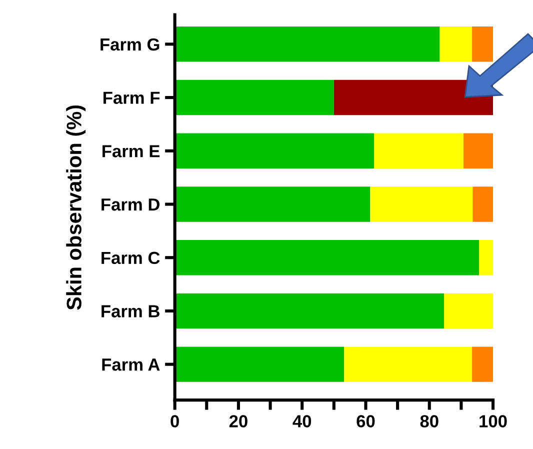  Describe the element at coordinates (131, 364) in the screenshot. I see `y-tick-label: Farm A` at that location.